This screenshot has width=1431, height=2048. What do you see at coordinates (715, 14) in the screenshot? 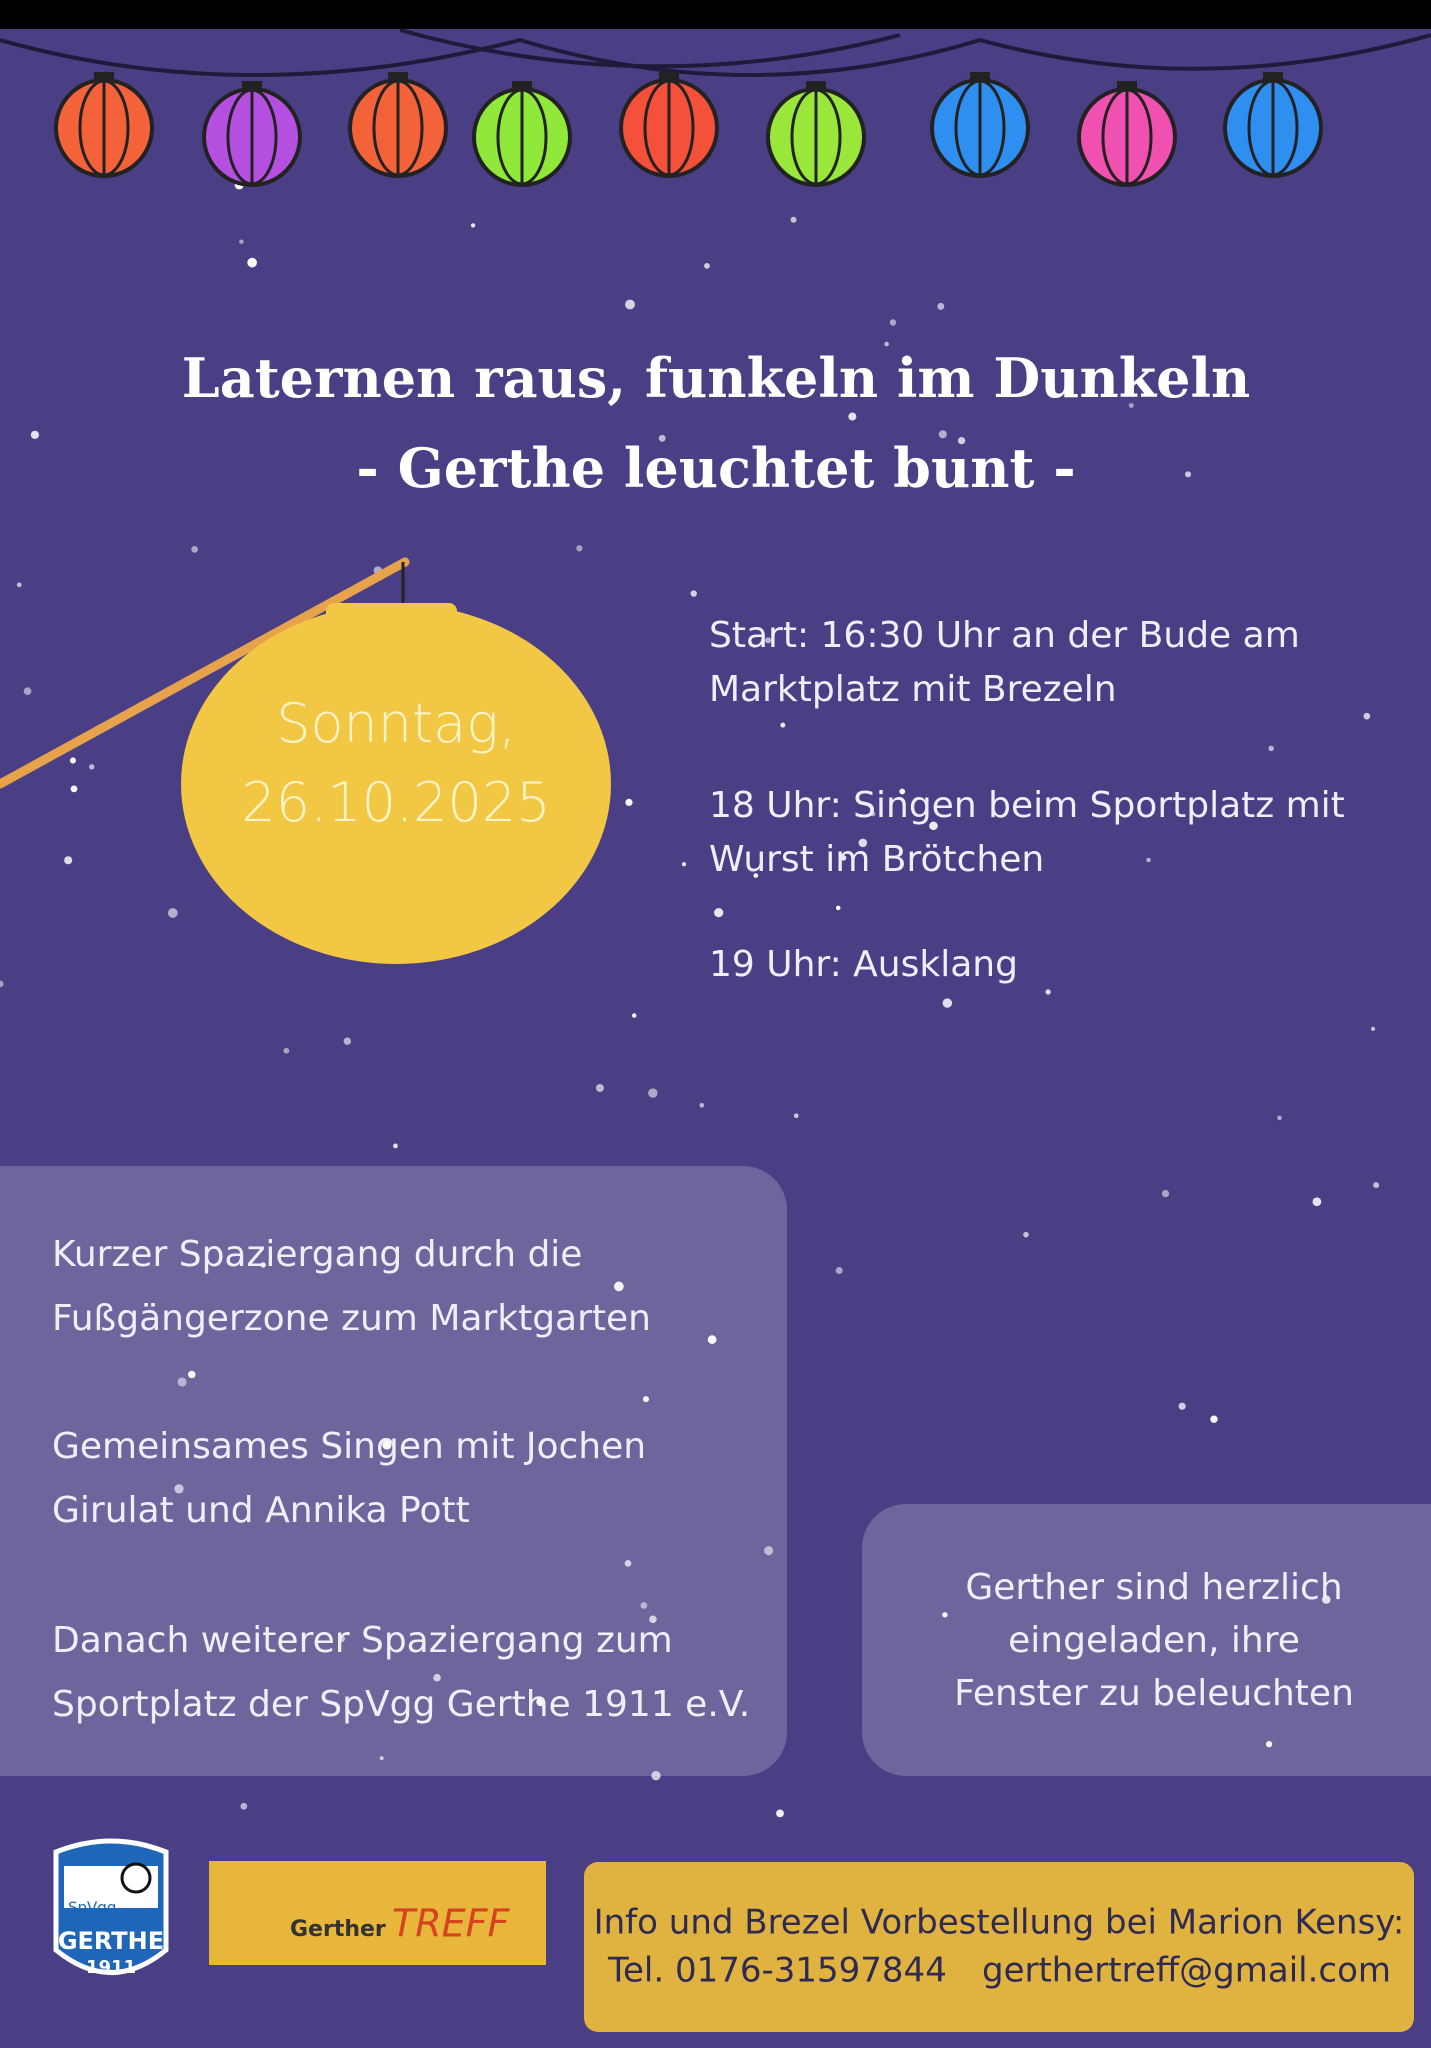
I see `top-bar` at bounding box center [715, 14].